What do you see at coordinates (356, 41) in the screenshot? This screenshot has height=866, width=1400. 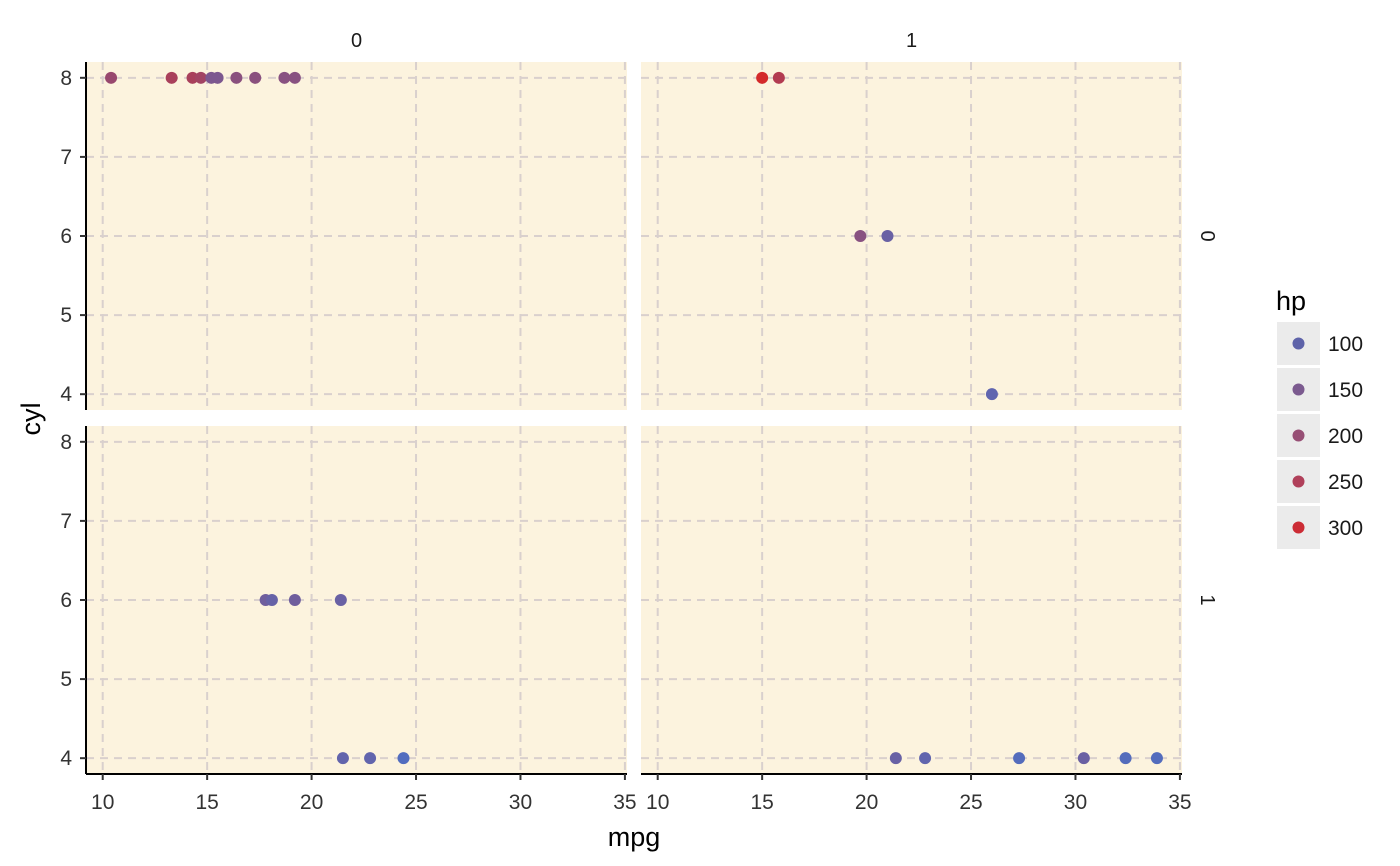 I see `facet-strip-col-0: 0` at bounding box center [356, 41].